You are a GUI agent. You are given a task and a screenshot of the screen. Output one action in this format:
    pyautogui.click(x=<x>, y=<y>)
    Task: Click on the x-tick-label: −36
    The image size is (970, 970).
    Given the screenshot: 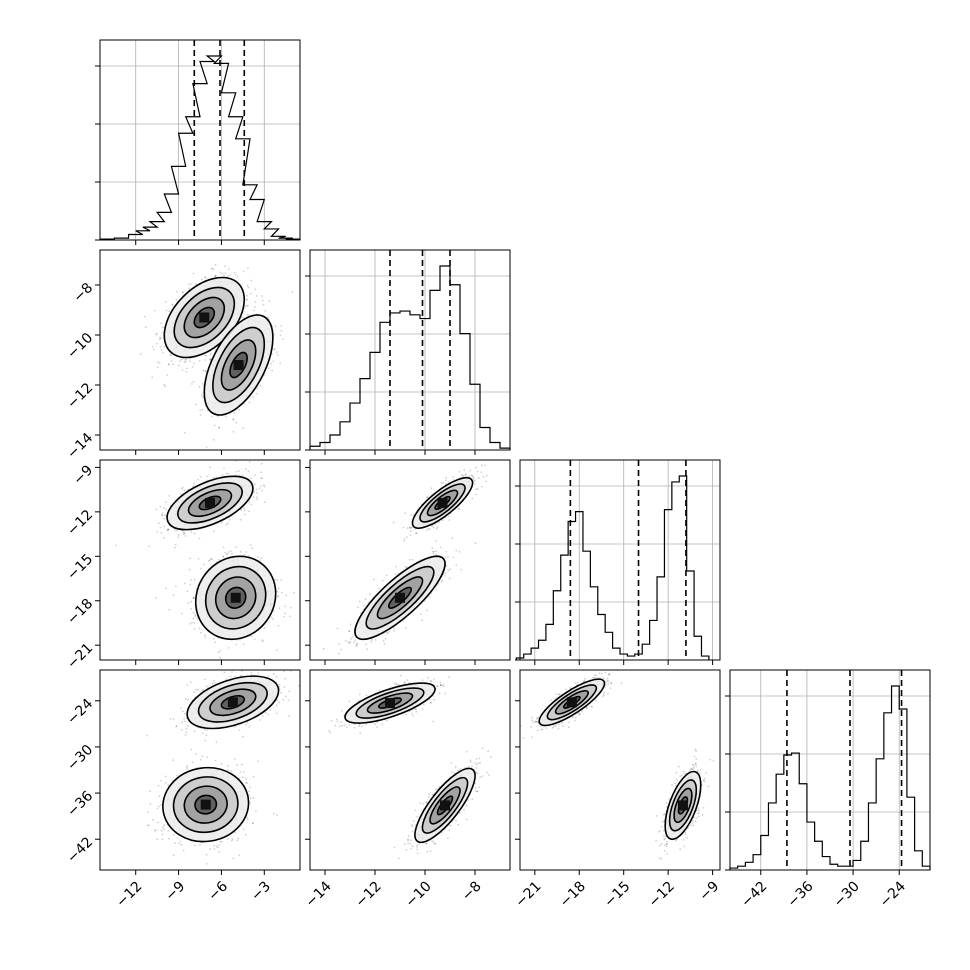 What is the action you would take?
    pyautogui.click(x=800, y=894)
    